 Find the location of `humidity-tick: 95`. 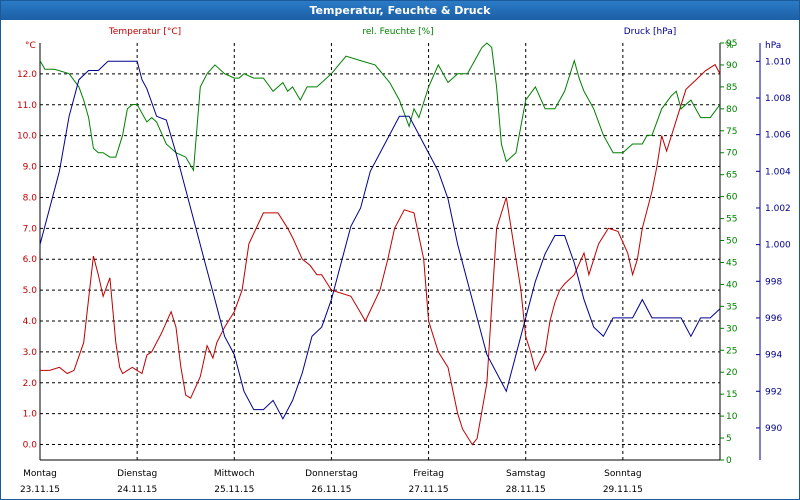

humidity-tick: 95 is located at coordinates (731, 44).